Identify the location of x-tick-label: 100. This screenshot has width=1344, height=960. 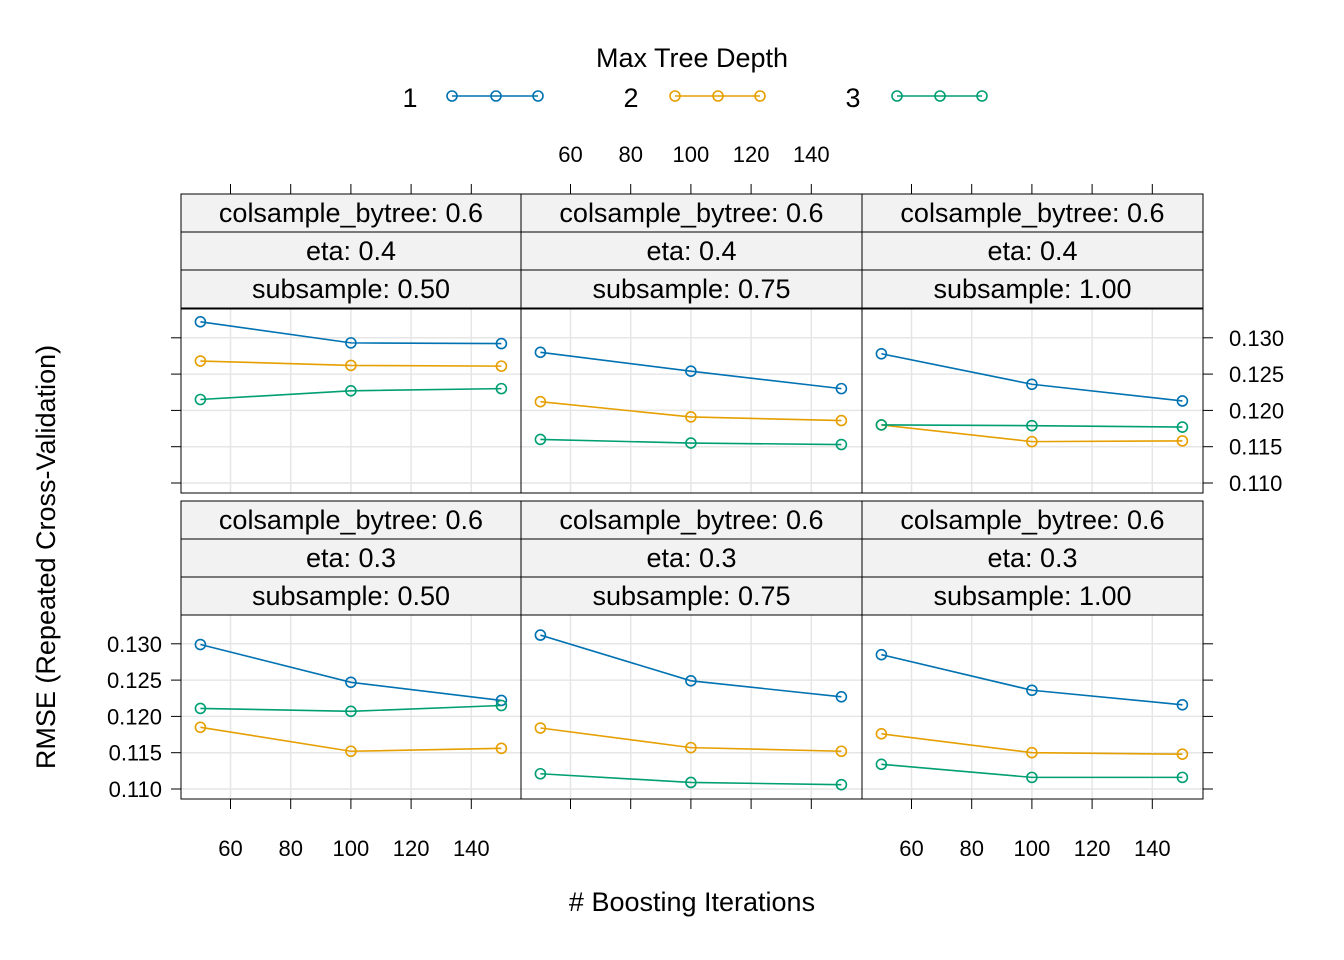
(351, 848).